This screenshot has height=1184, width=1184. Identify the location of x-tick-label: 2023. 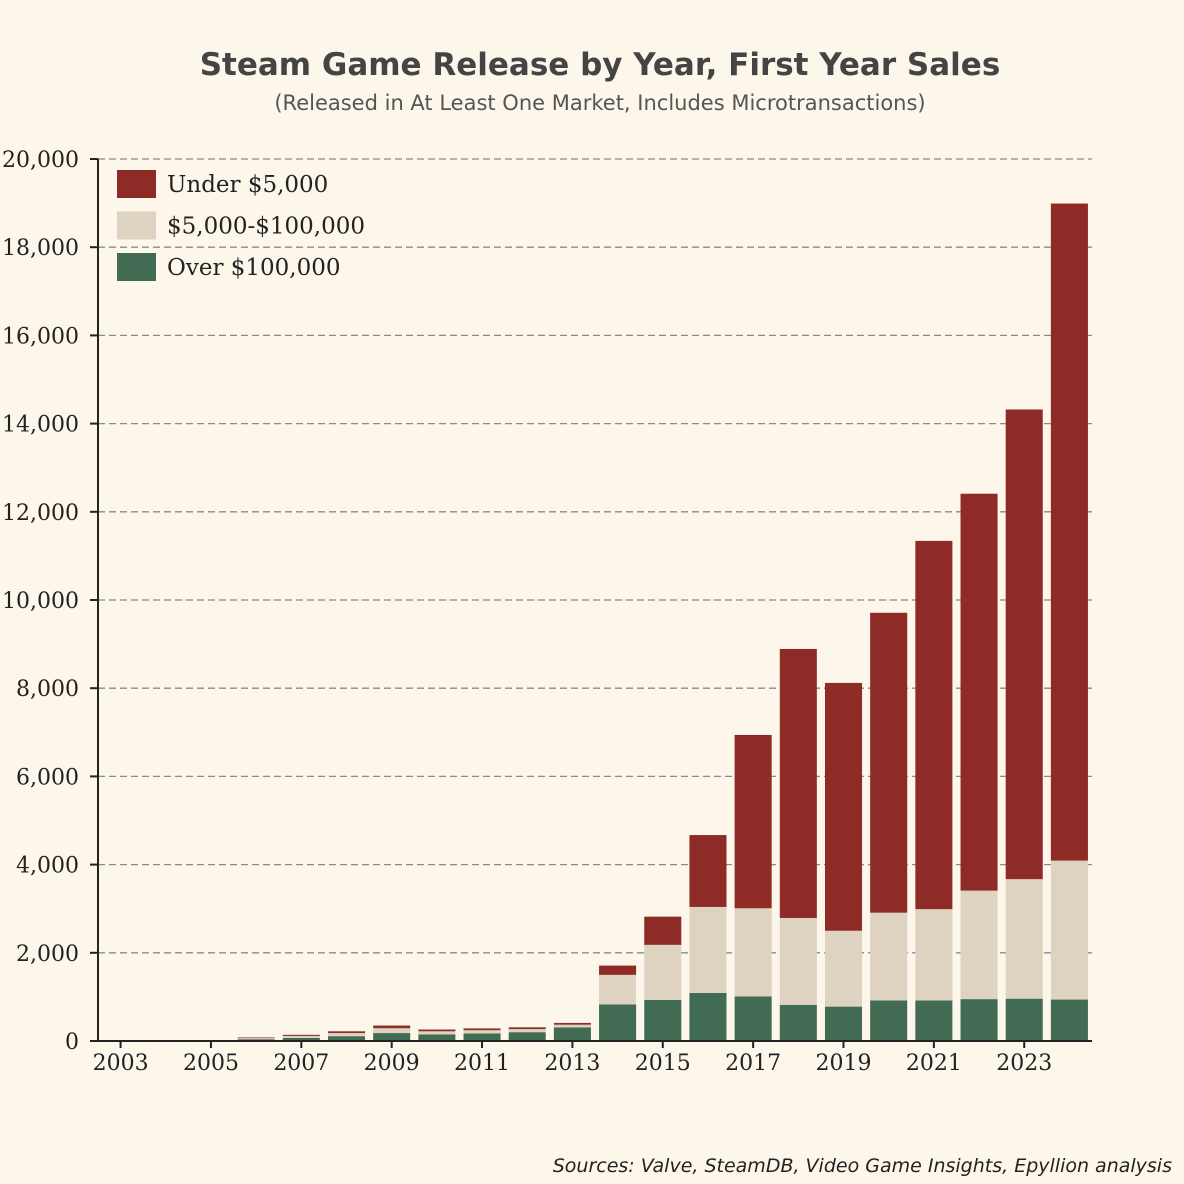
(1024, 1063).